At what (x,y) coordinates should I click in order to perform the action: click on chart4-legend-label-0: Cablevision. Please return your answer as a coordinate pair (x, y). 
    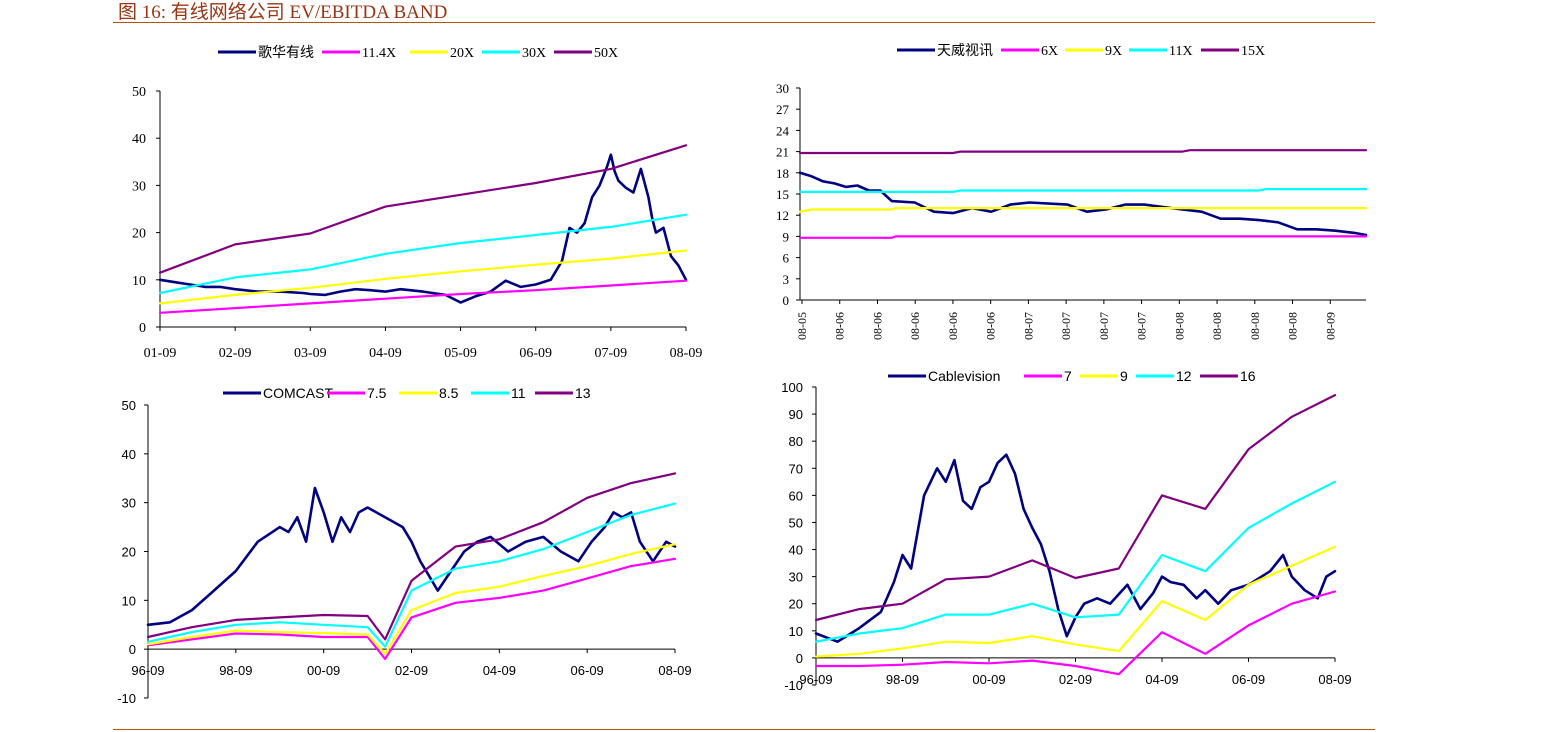
    Looking at the image, I should click on (964, 376).